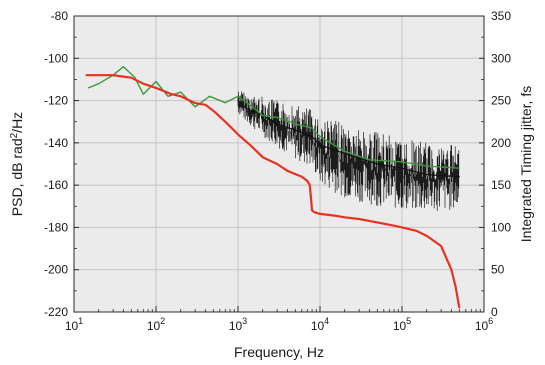  What do you see at coordinates (501, 16) in the screenshot?
I see `y-right-tick-label: 350` at bounding box center [501, 16].